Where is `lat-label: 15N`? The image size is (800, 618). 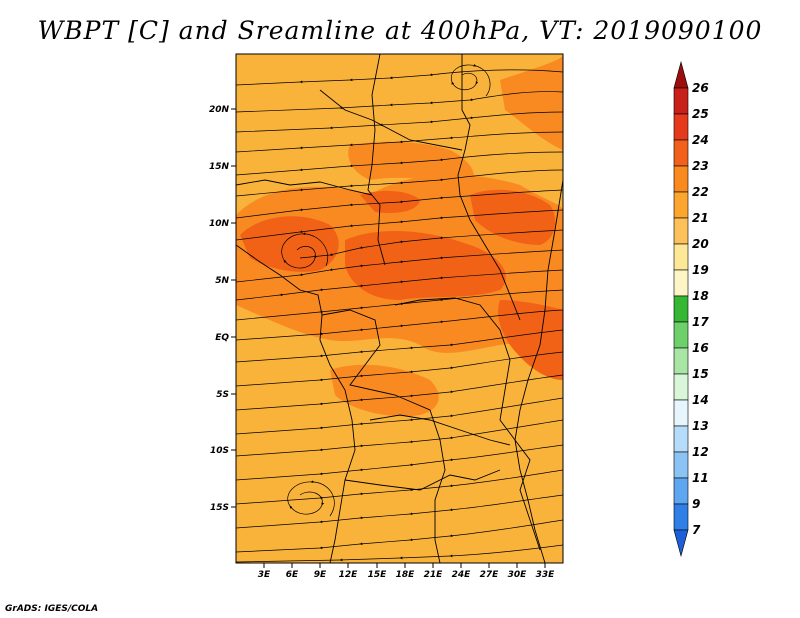
lat-label: 15N is located at coordinates (219, 167).